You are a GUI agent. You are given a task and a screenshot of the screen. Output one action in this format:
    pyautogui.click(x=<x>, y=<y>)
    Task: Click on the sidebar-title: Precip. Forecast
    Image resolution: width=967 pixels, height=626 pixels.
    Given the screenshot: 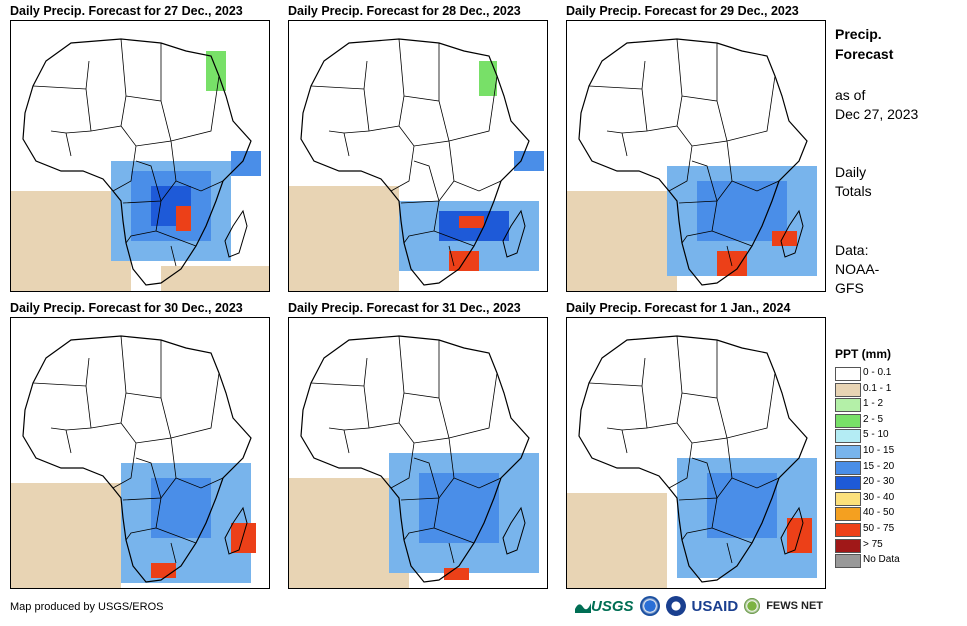 What is the action you would take?
    pyautogui.click(x=864, y=44)
    